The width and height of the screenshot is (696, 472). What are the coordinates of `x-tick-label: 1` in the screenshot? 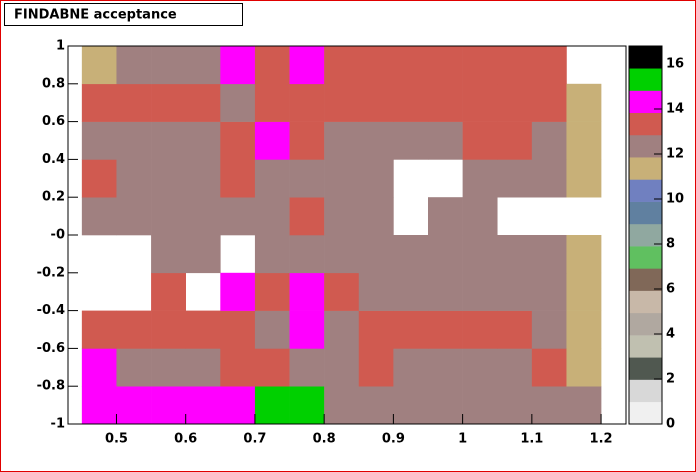 It's located at (462, 439).